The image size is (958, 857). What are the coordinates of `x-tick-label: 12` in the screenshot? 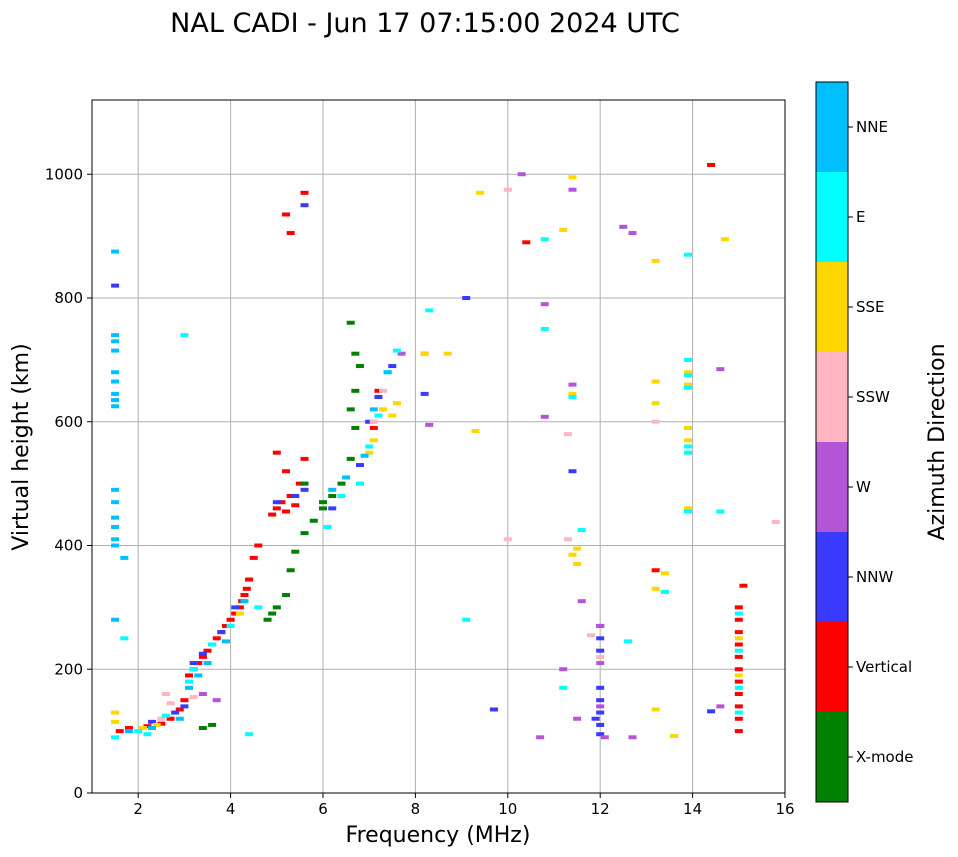 It's located at (600, 809).